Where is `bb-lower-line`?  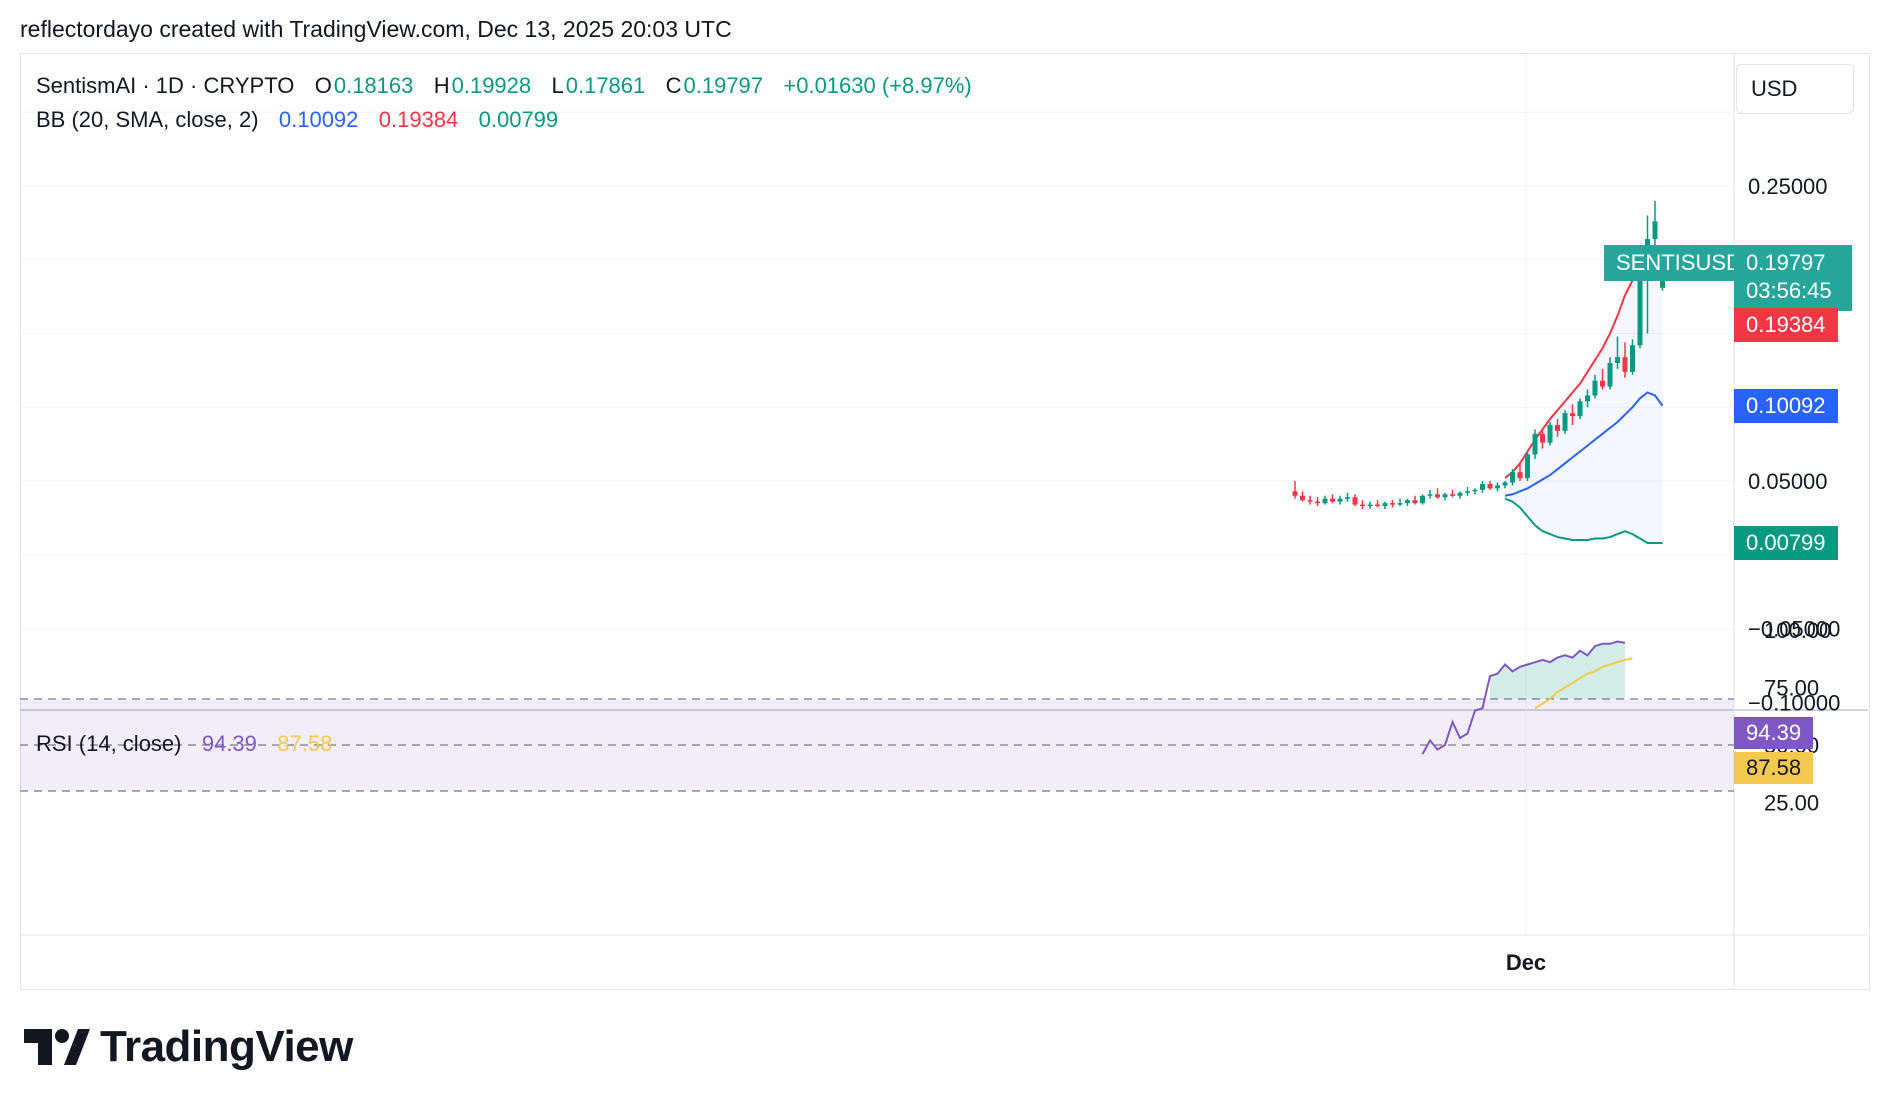
bb-lower-line is located at coordinates (1583, 520).